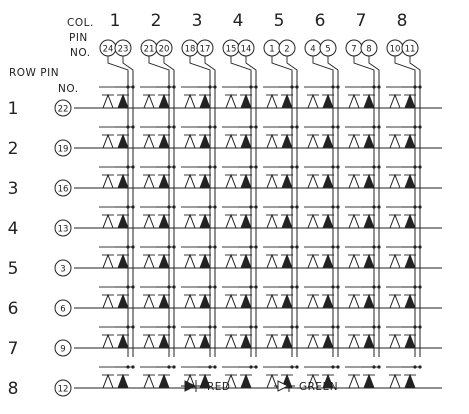  I want to click on column-number: 2, so click(156, 21).